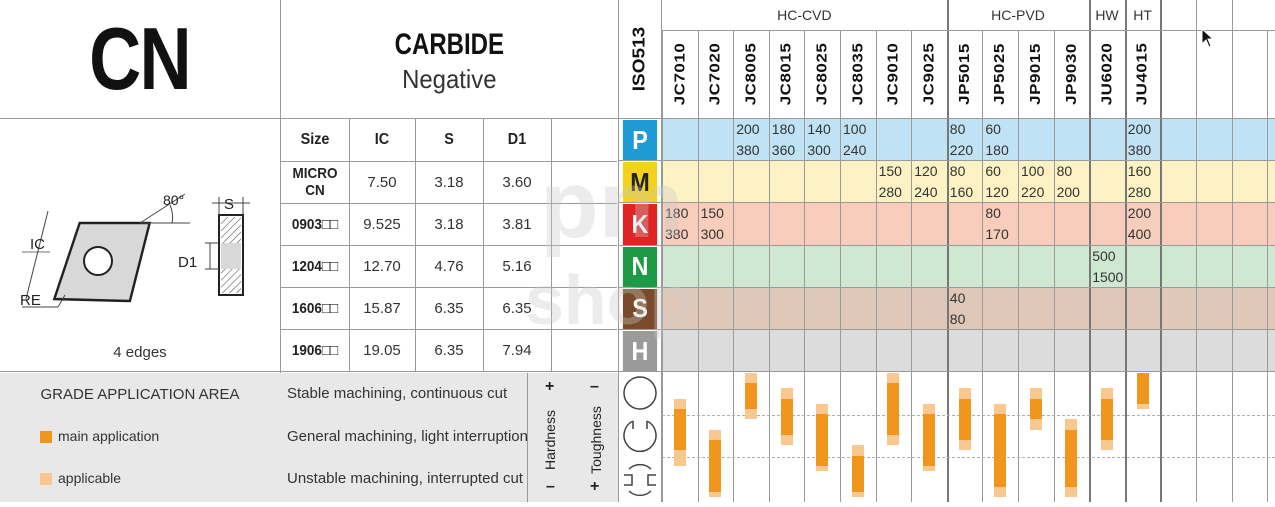 The image size is (1275, 507). What do you see at coordinates (30, 300) in the screenshot?
I see `re-label: RE` at bounding box center [30, 300].